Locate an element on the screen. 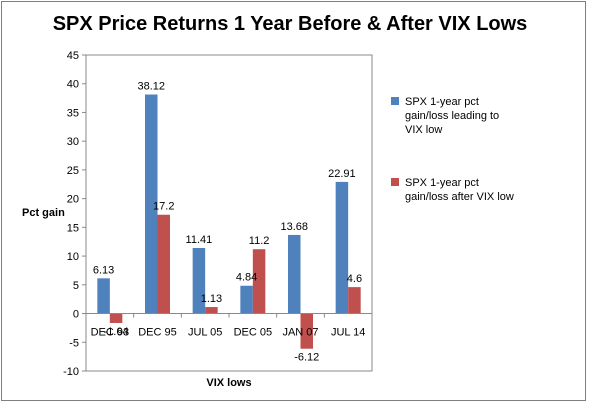  y-tick-label: 20 is located at coordinates (73, 200).